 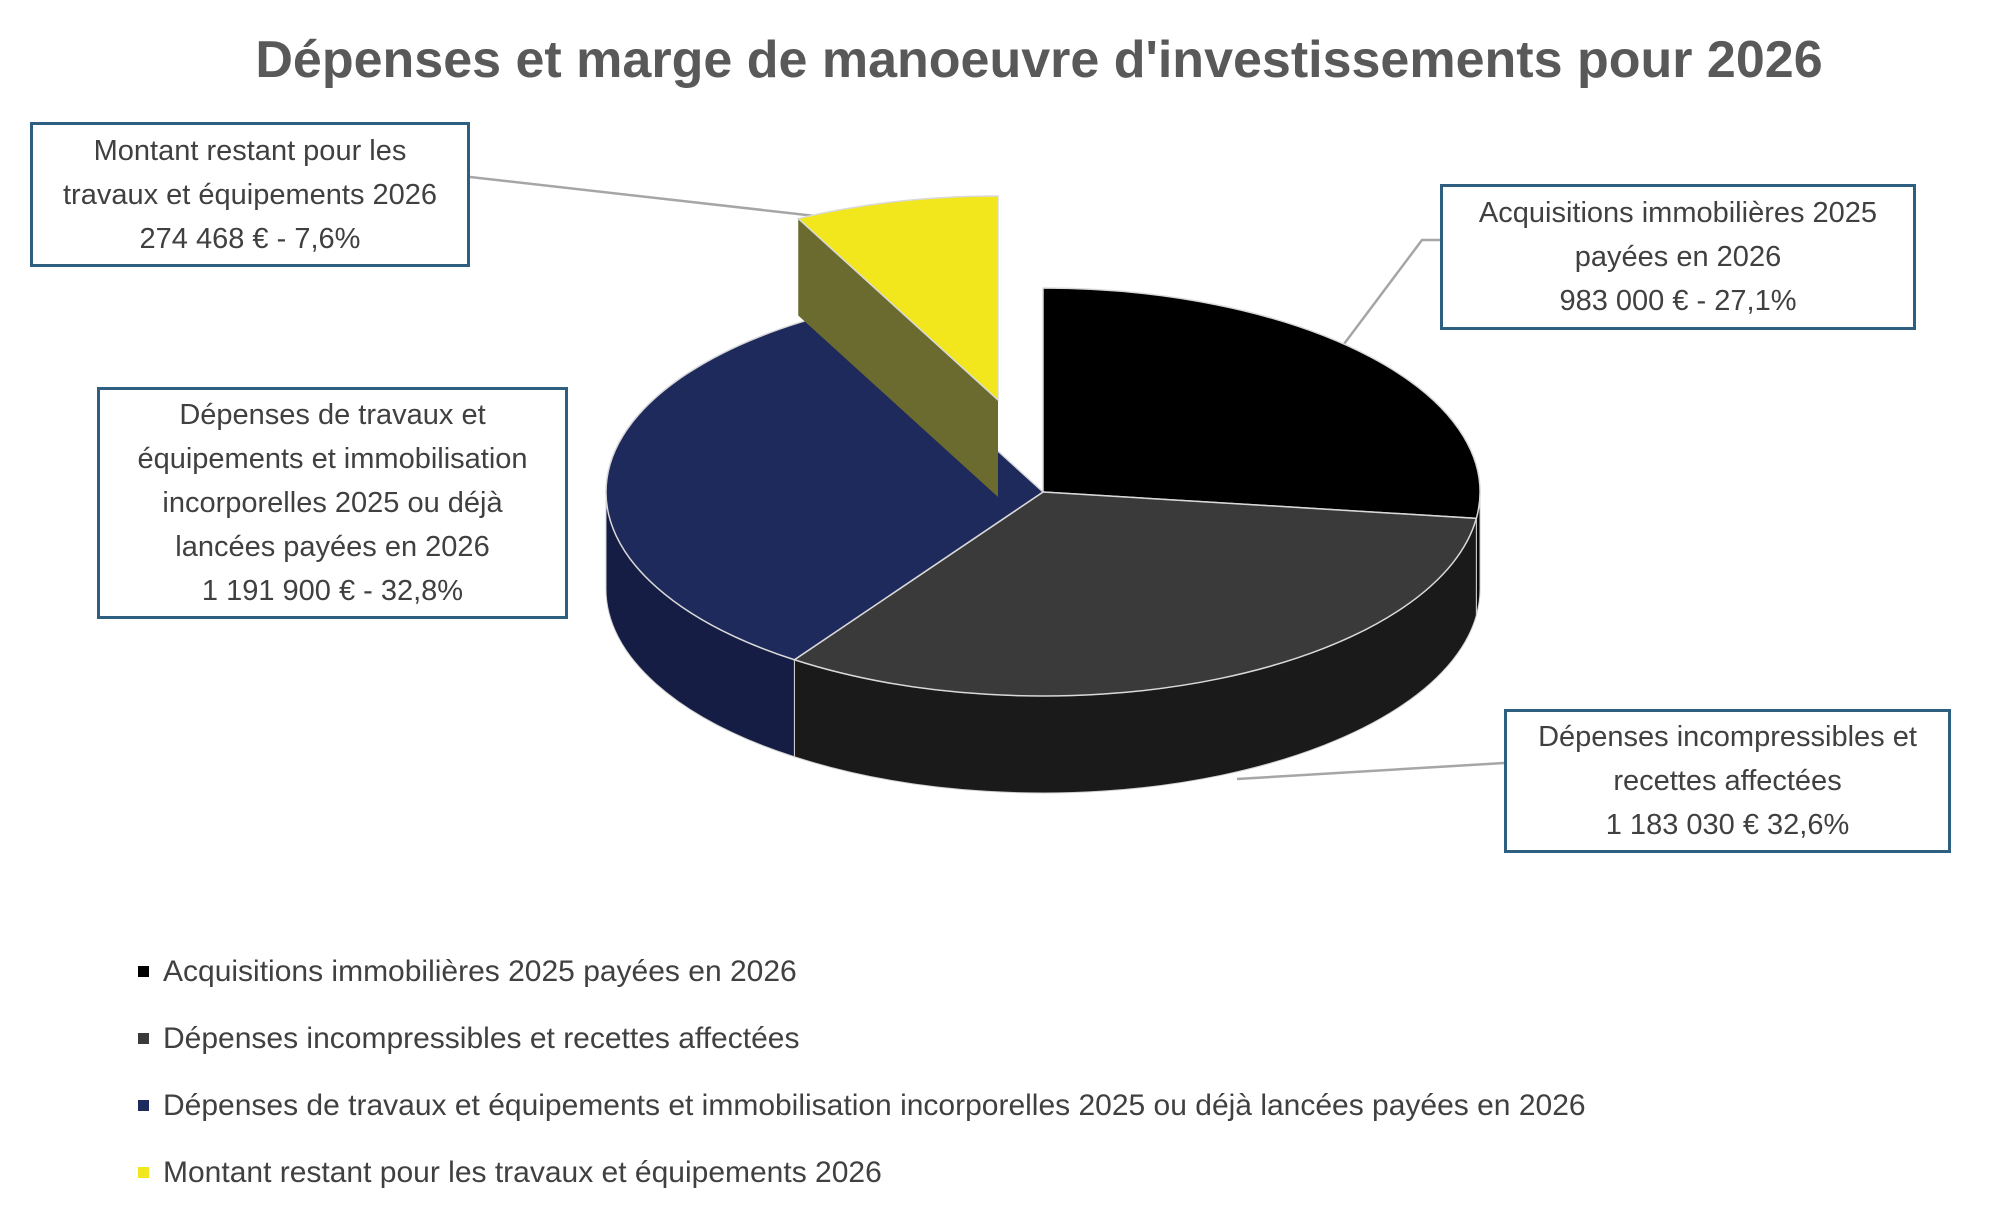 I want to click on slice-side, so click(x=898, y=357).